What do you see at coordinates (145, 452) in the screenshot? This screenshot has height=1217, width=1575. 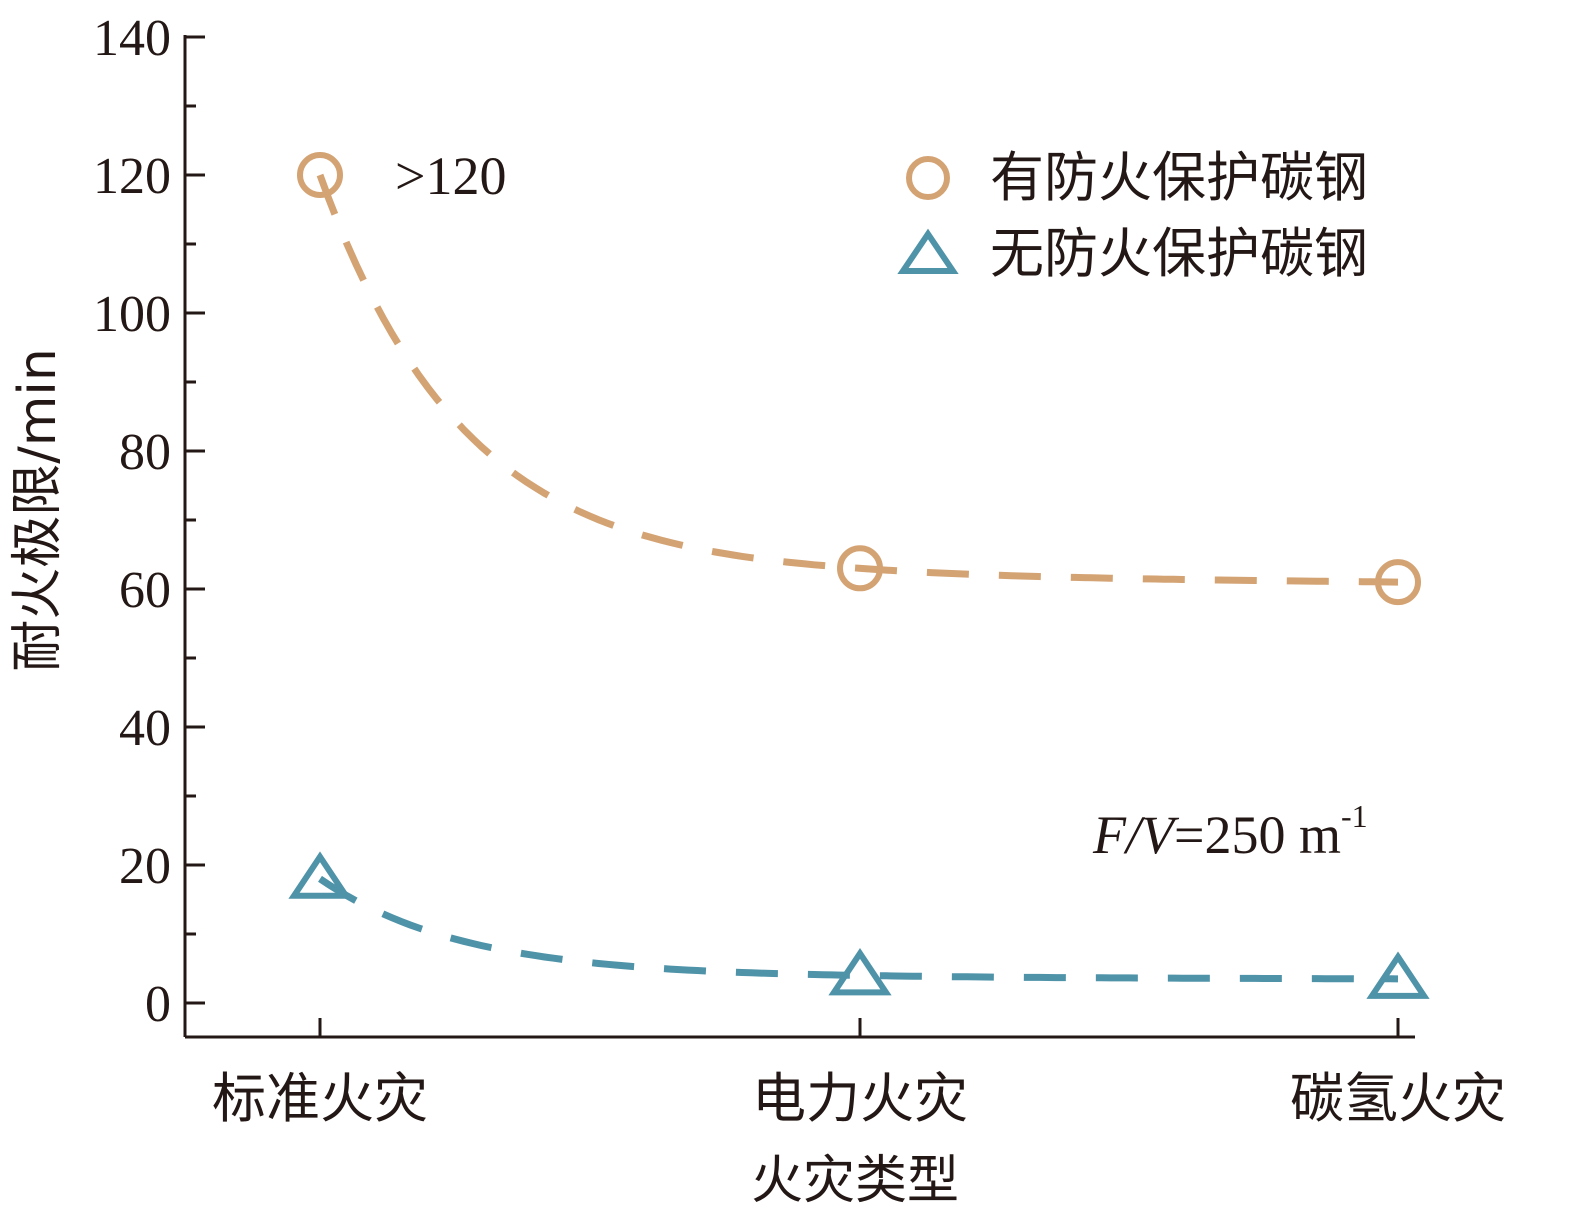 I see `y-tick-label: 80` at bounding box center [145, 452].